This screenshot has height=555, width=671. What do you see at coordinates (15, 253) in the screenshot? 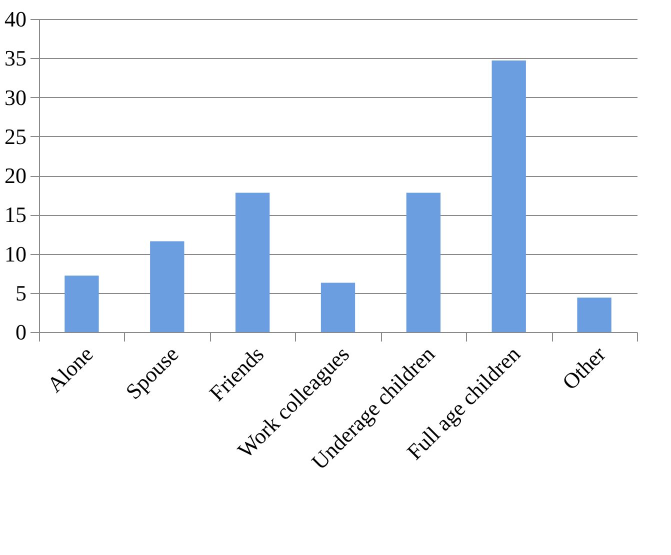
I see `y-tick-label: 10` at bounding box center [15, 253].